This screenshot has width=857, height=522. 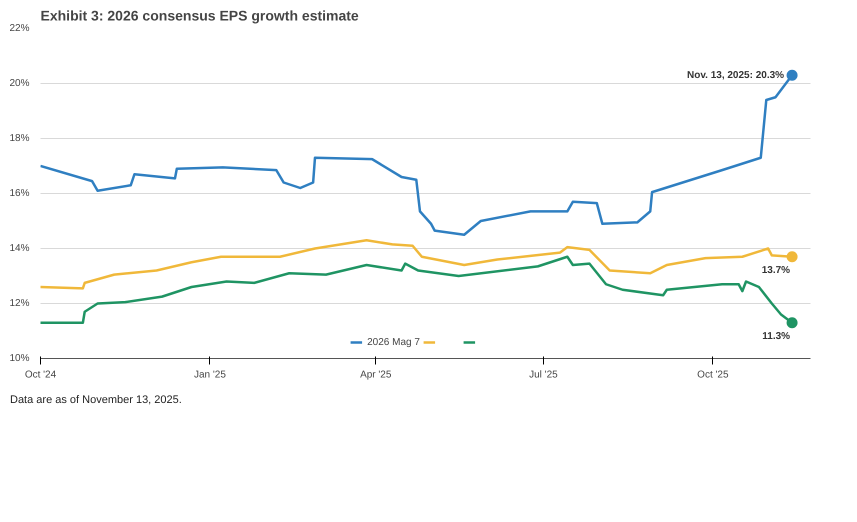 What do you see at coordinates (735, 75) in the screenshot?
I see `annotation: Nov. 13, 2025: 20.3%` at bounding box center [735, 75].